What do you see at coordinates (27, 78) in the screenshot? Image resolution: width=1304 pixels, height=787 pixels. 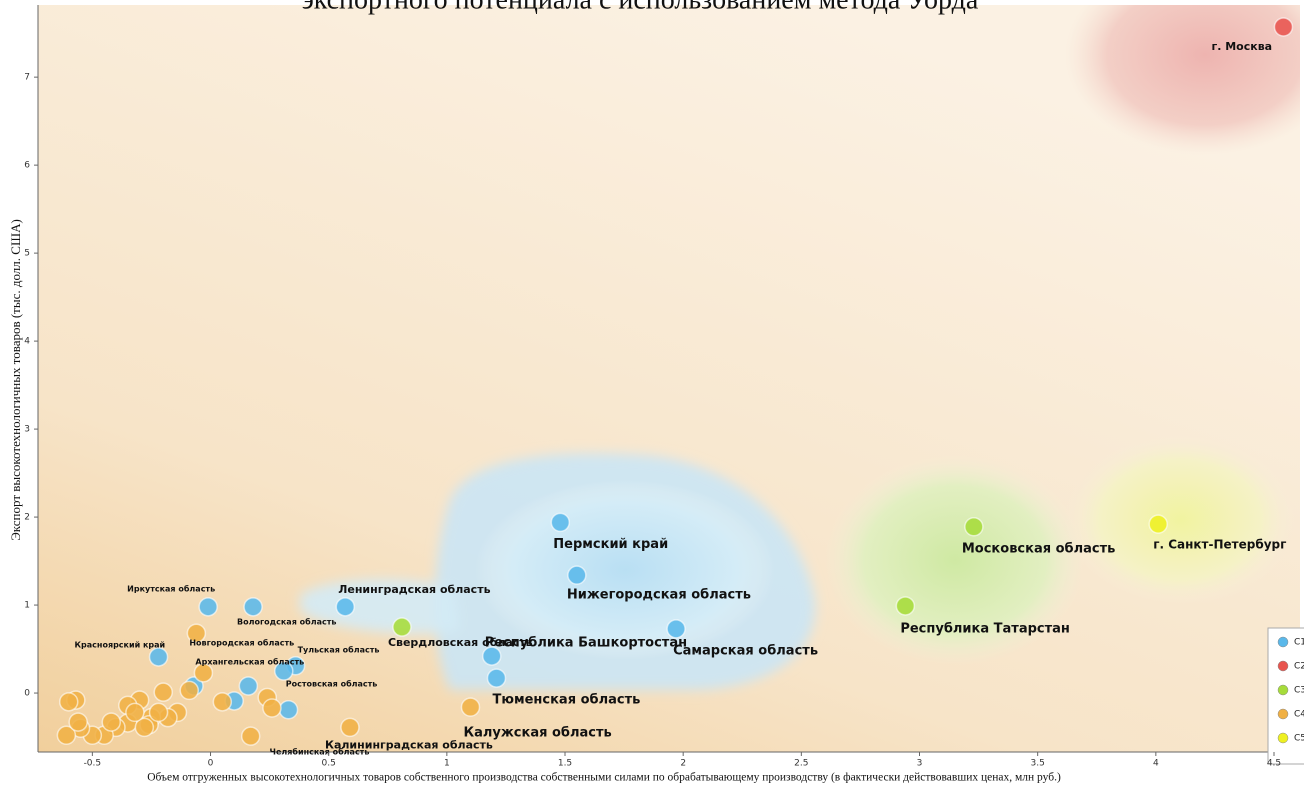 I see `y-tick-label: 7` at bounding box center [27, 78].